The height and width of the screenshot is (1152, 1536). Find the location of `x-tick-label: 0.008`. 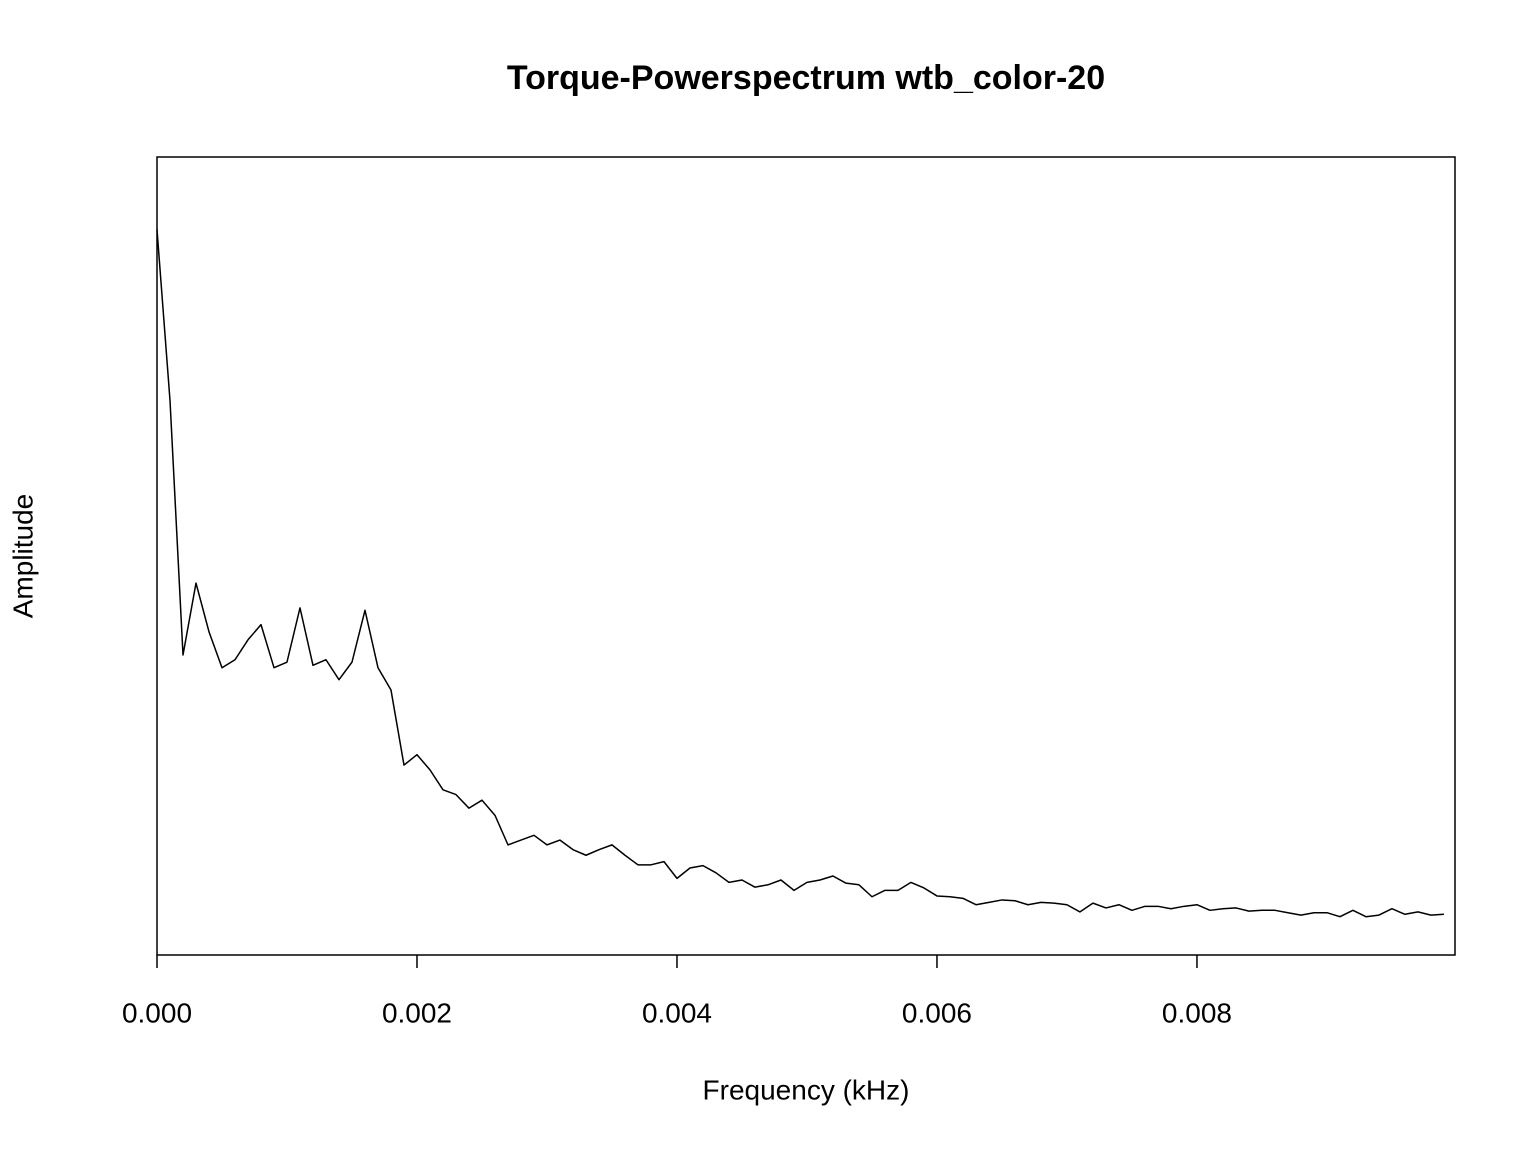

x-tick-label: 0.008 is located at coordinates (1197, 1012).